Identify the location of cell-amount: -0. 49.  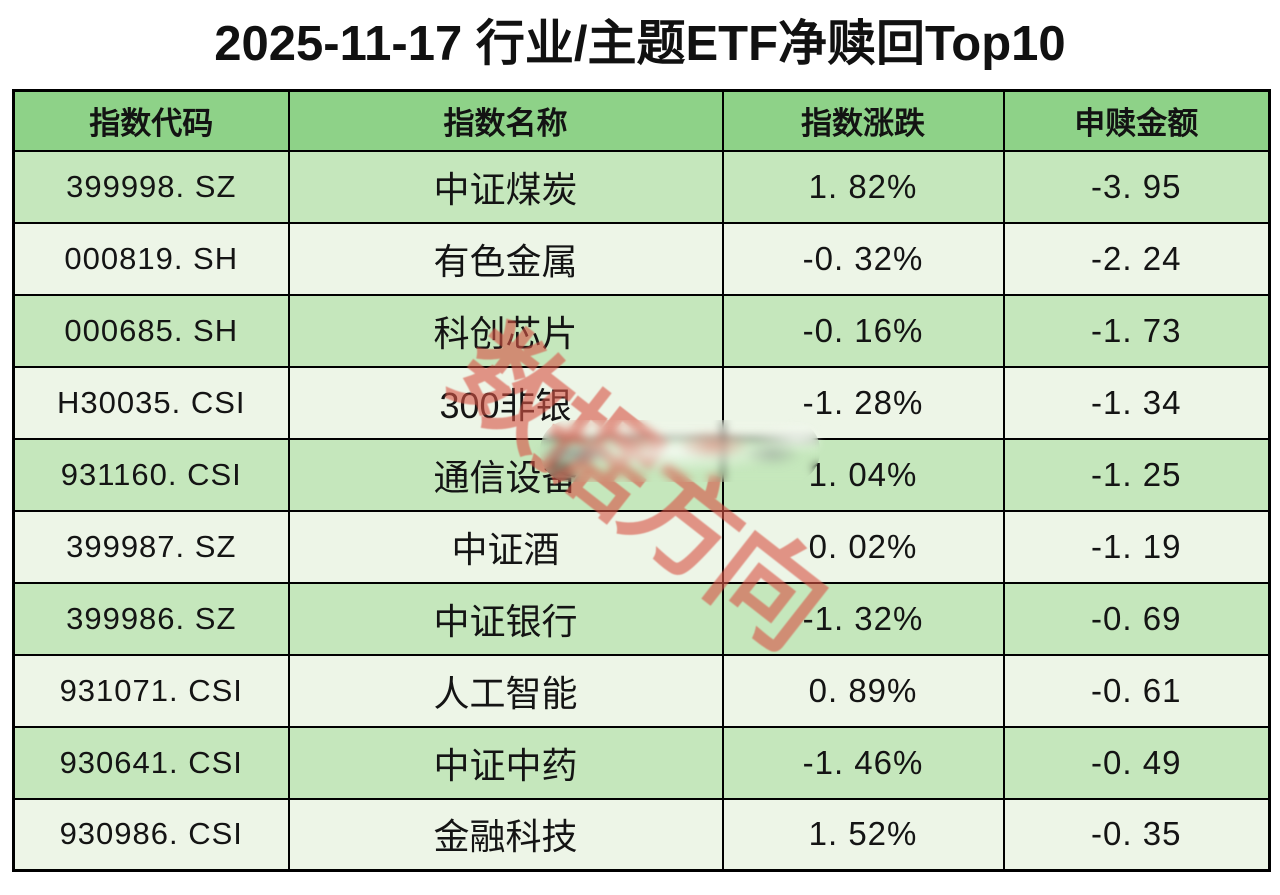
(1136, 762).